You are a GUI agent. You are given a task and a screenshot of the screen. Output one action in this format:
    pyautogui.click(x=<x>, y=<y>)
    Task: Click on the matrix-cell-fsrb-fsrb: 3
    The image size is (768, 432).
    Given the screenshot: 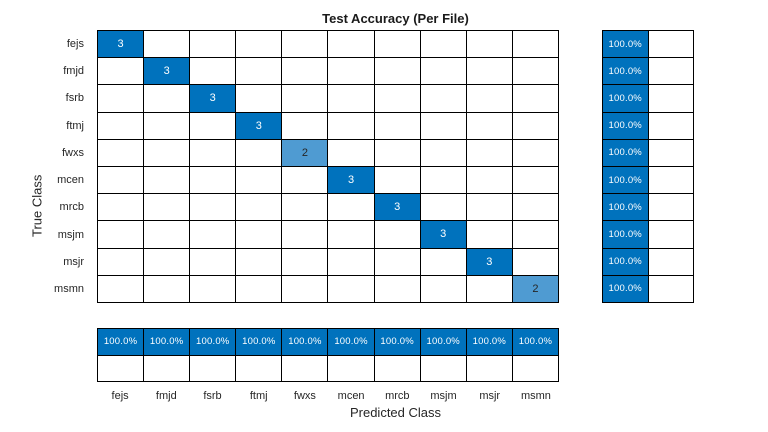 What is the action you would take?
    pyautogui.click(x=213, y=98)
    